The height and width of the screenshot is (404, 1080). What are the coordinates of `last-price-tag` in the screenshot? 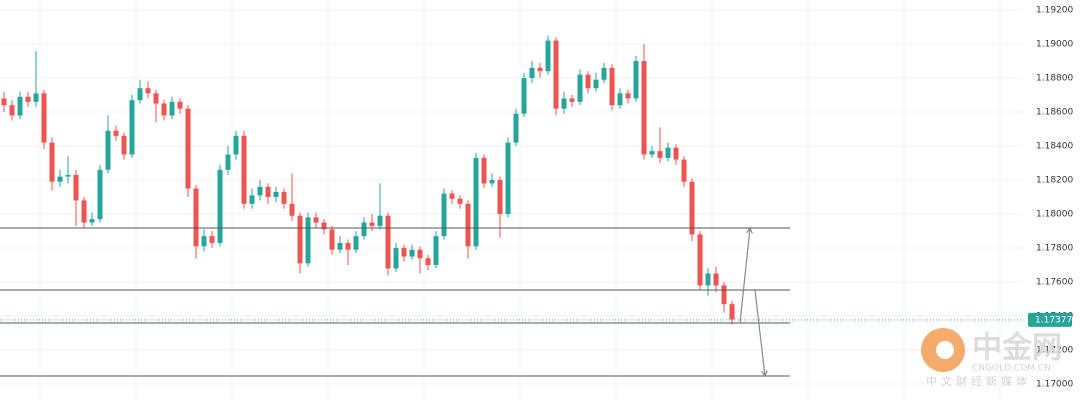 It's located at (1050, 319).